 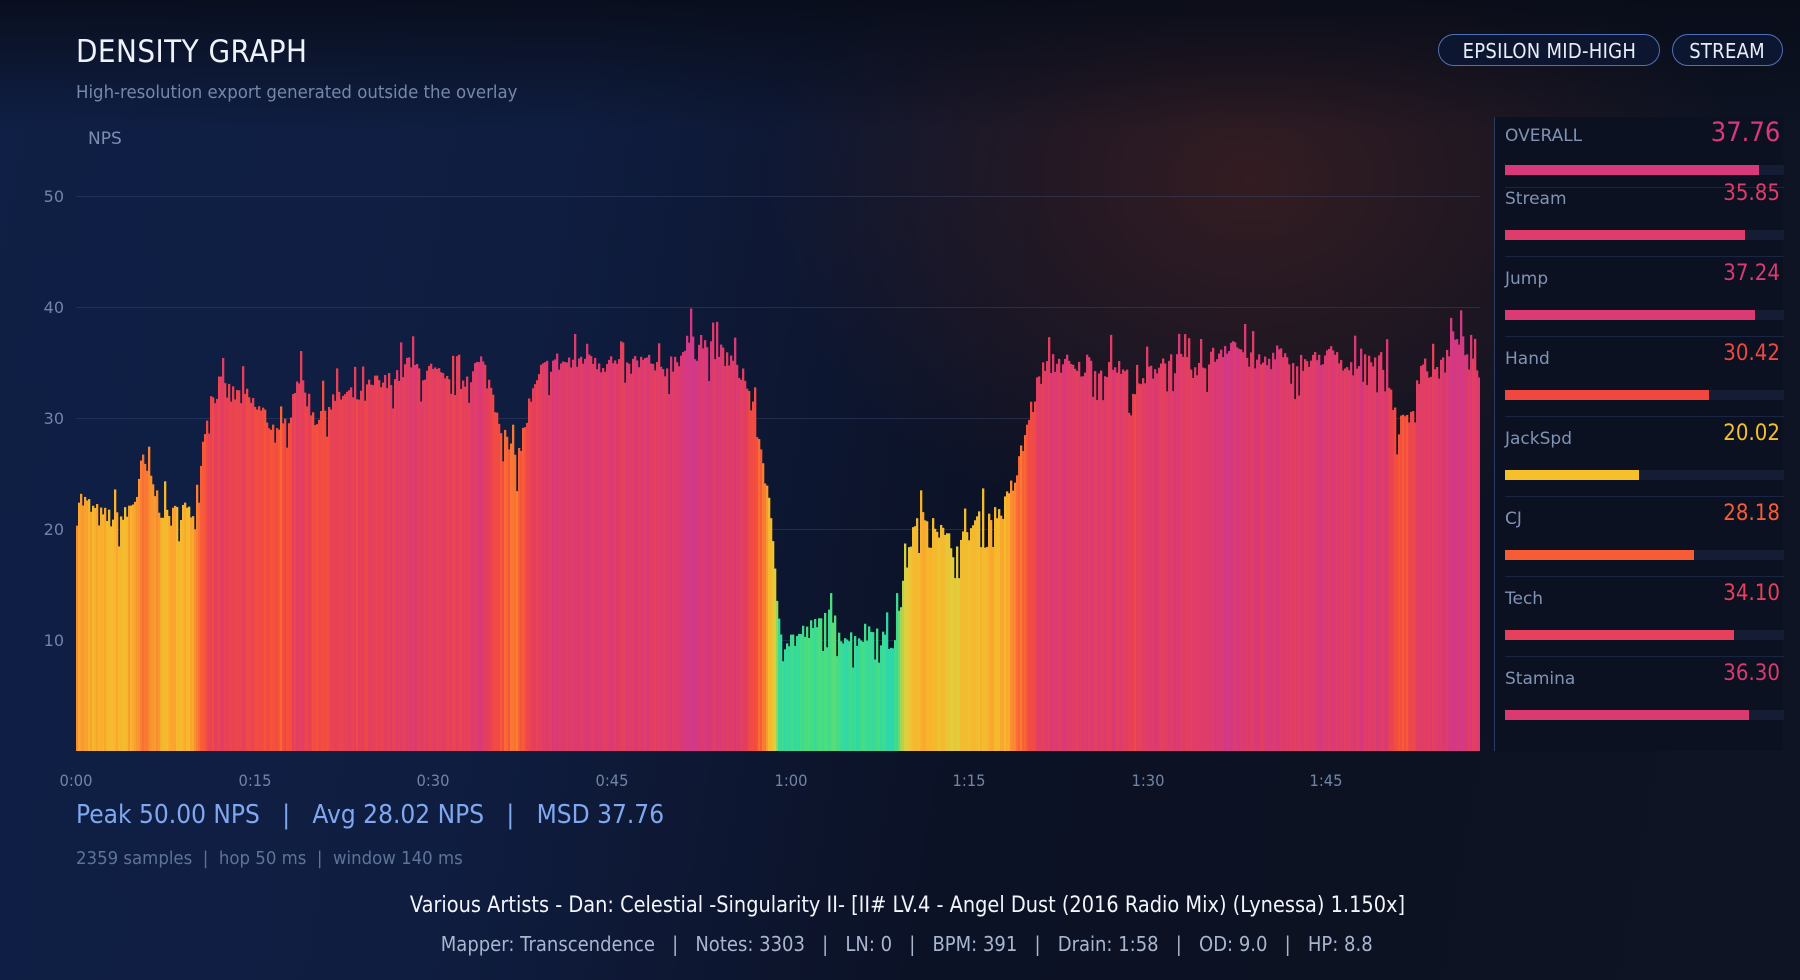 I want to click on skill-value: 34.10, so click(x=1748, y=593).